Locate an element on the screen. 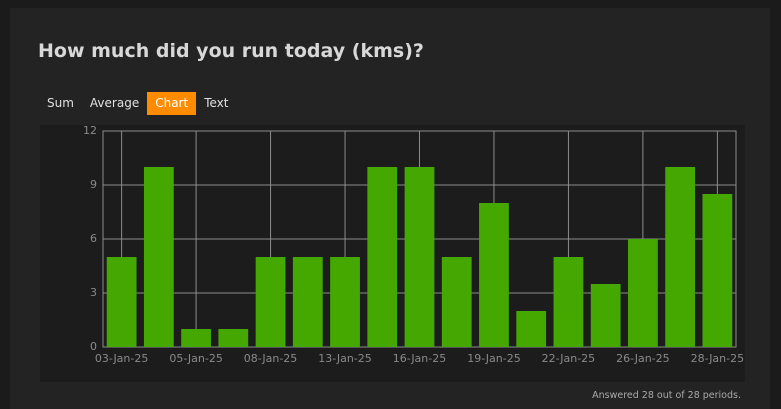 The image size is (781, 409). x-tick-label: 13-Jan-25 is located at coordinates (345, 358).